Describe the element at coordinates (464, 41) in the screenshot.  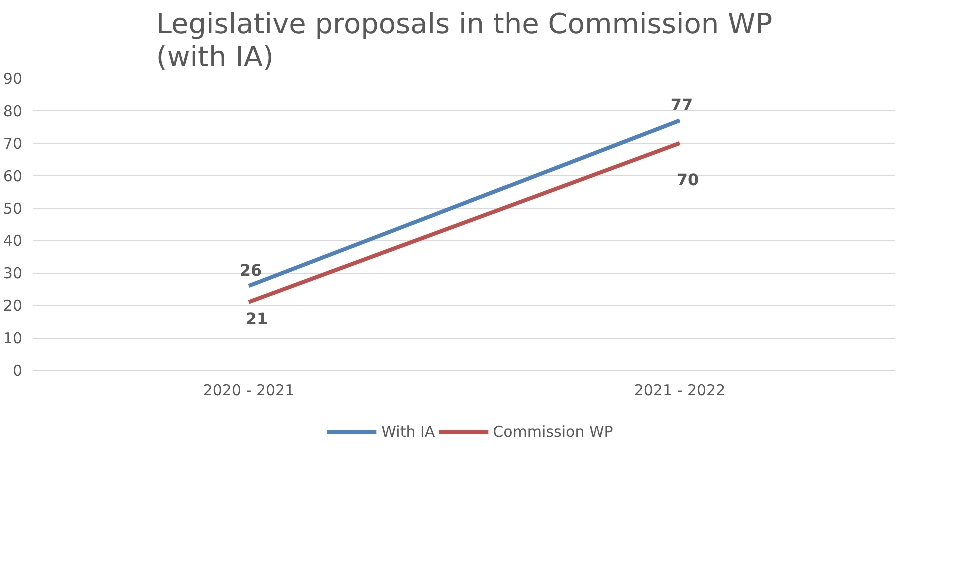
I see `chart-title: Legislative proposals in the Commission WP (with IA)` at that location.